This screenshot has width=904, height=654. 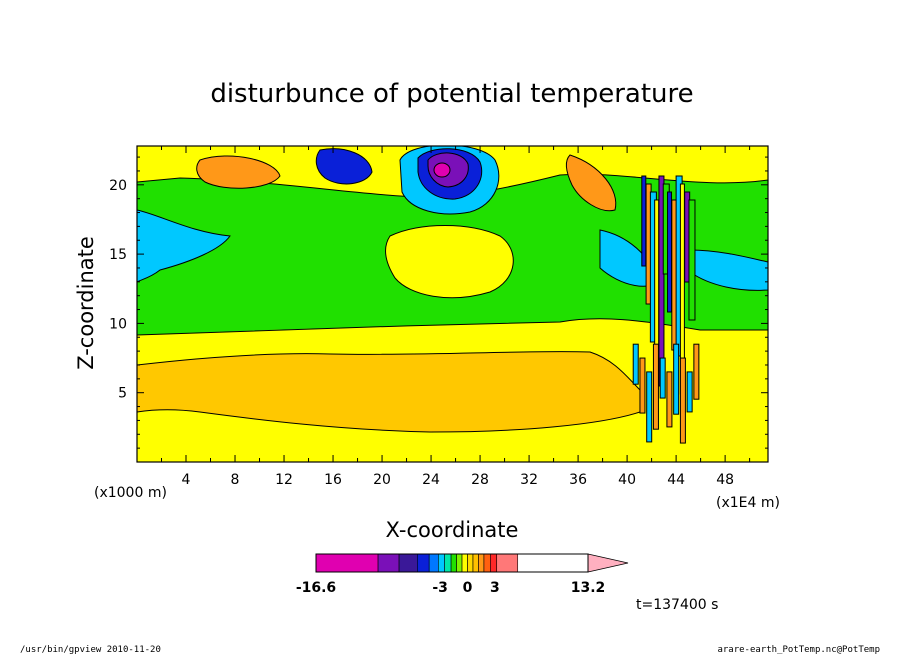 What do you see at coordinates (462, 574) in the screenshot?
I see `colorbar: -16.6 -3 0 3 13.2` at bounding box center [462, 574].